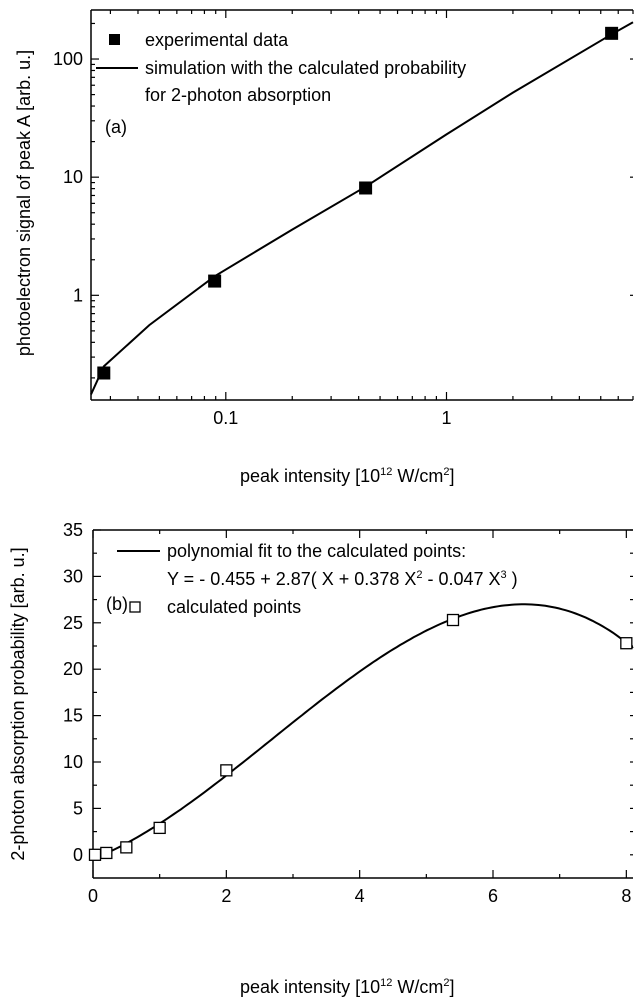  Describe the element at coordinates (217, 40) in the screenshot. I see `legend-label-experimental: experimental data` at that location.